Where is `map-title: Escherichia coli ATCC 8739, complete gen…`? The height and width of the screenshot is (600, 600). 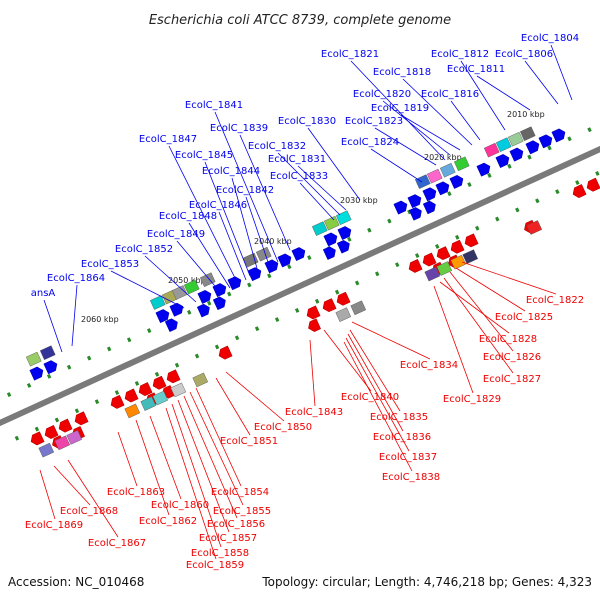
map-title: Escherichia coli ATCC 8739, complete gen… is located at coordinates (300, 20).